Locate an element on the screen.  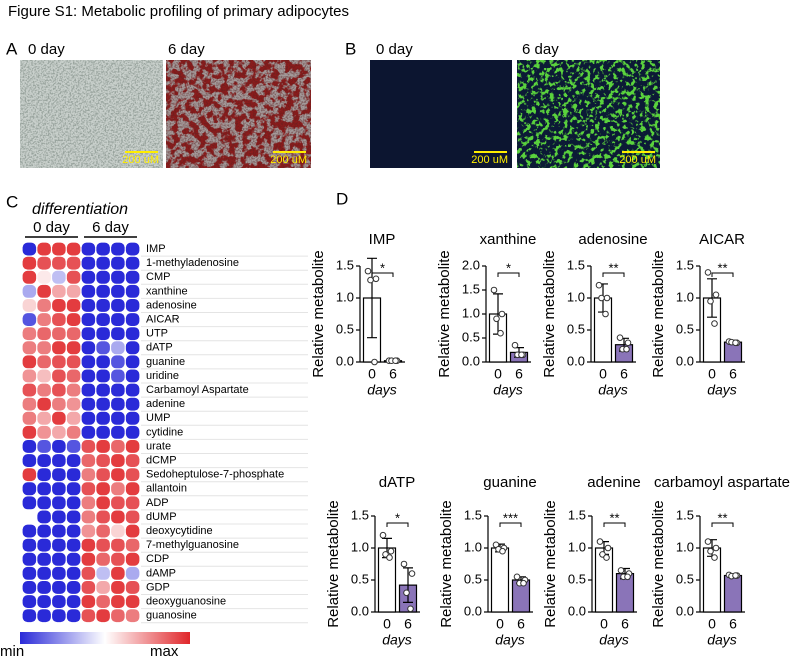
y-tick-label: 1.5 is located at coordinates (473, 514).